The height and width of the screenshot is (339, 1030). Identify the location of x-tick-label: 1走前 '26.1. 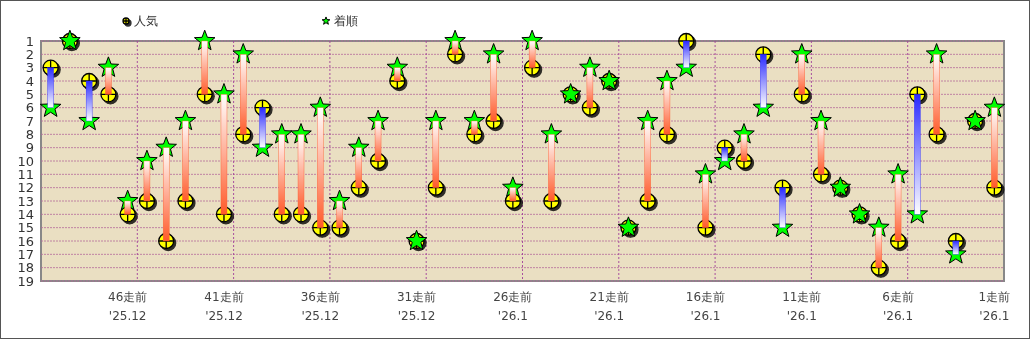
(994, 306).